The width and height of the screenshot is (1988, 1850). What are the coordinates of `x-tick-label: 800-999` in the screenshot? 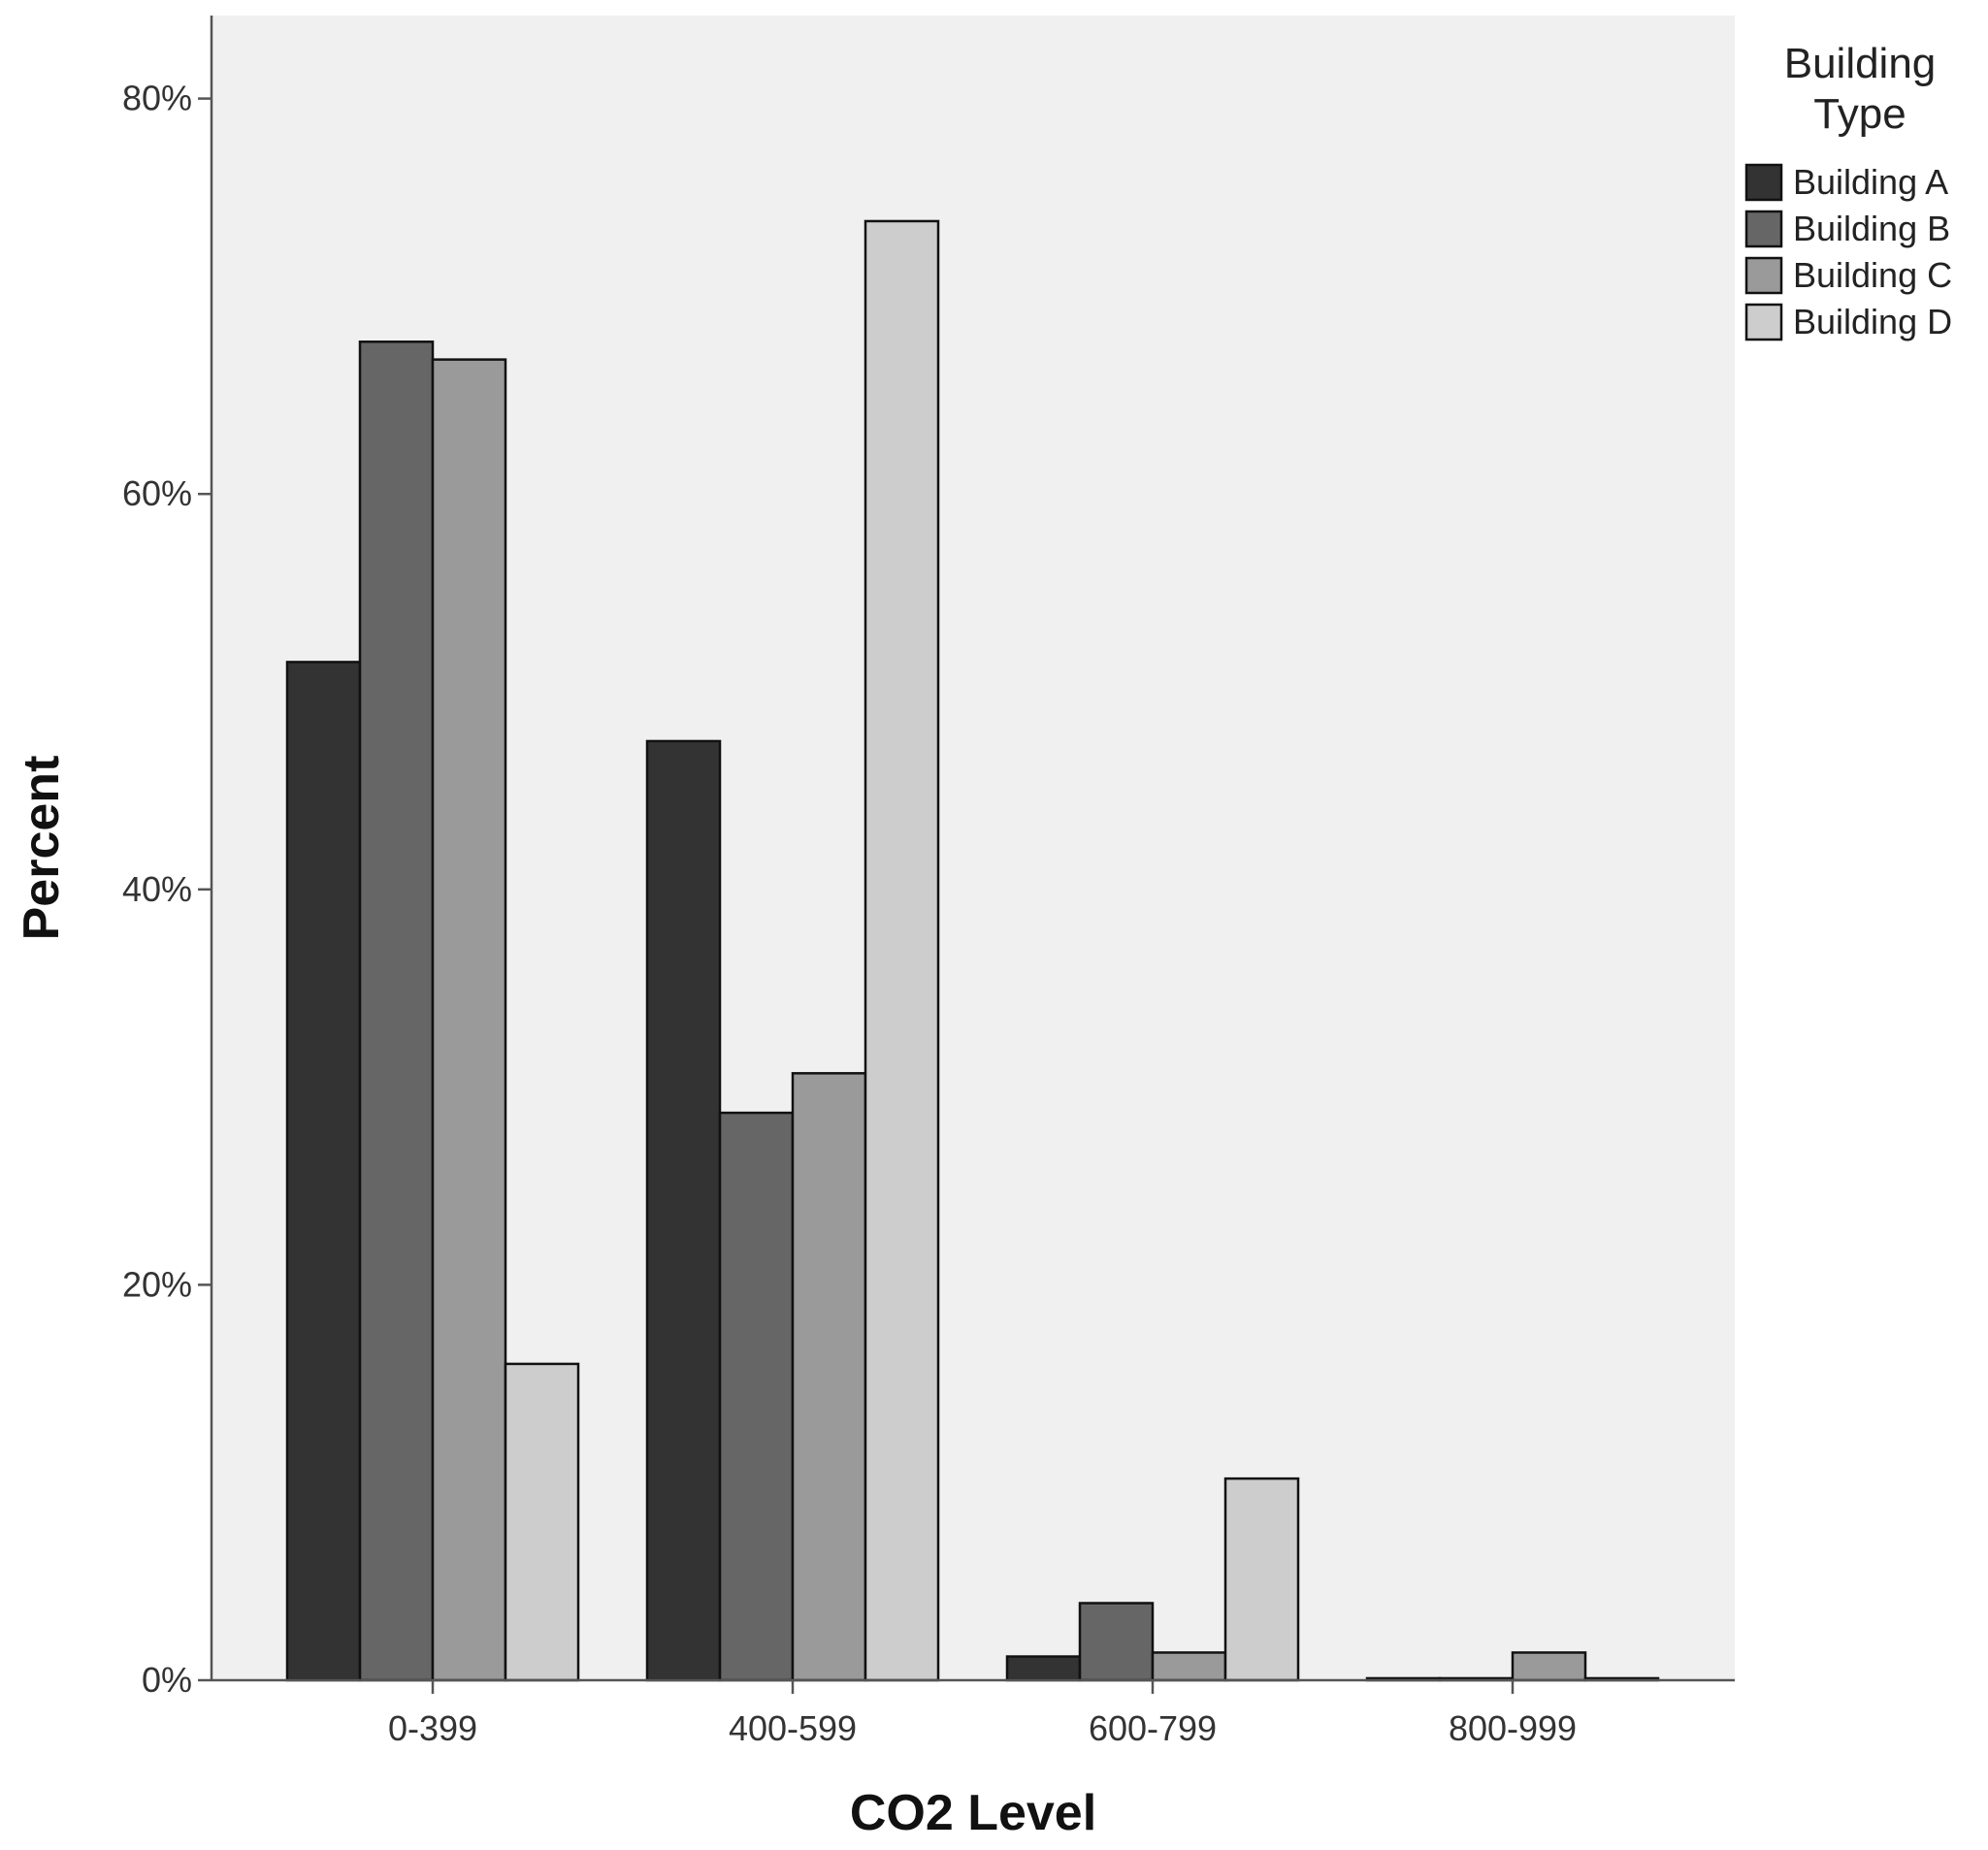 It's located at (1513, 1728).